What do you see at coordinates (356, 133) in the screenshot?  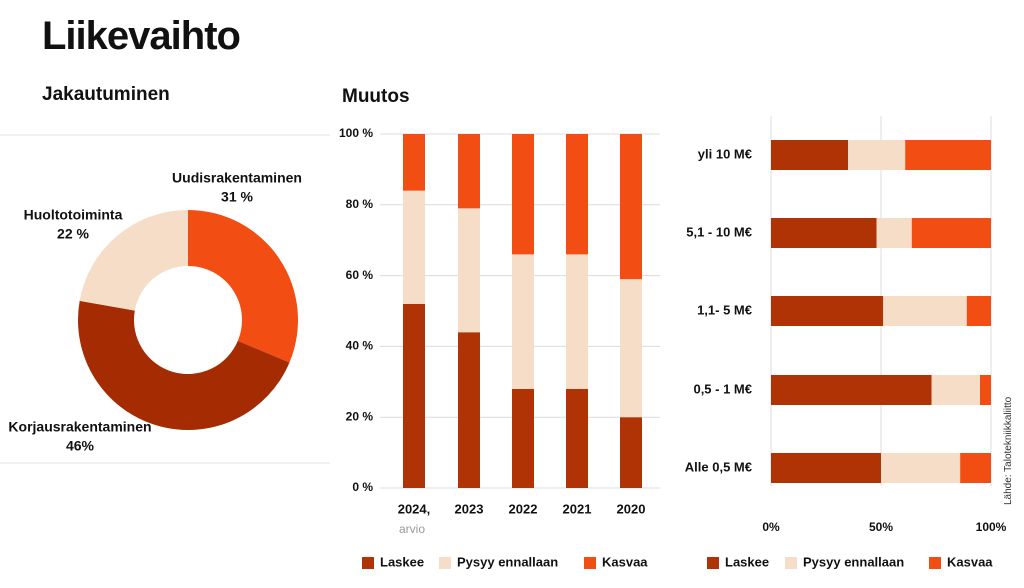 I see `y-tick-label: 100 %` at bounding box center [356, 133].